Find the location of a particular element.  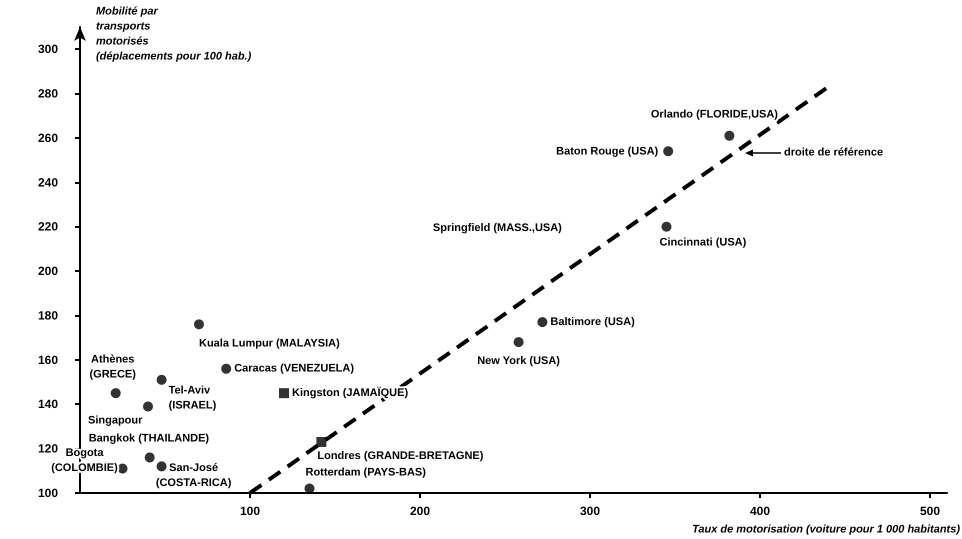

y-tick-label: 200 is located at coordinates (48, 271).